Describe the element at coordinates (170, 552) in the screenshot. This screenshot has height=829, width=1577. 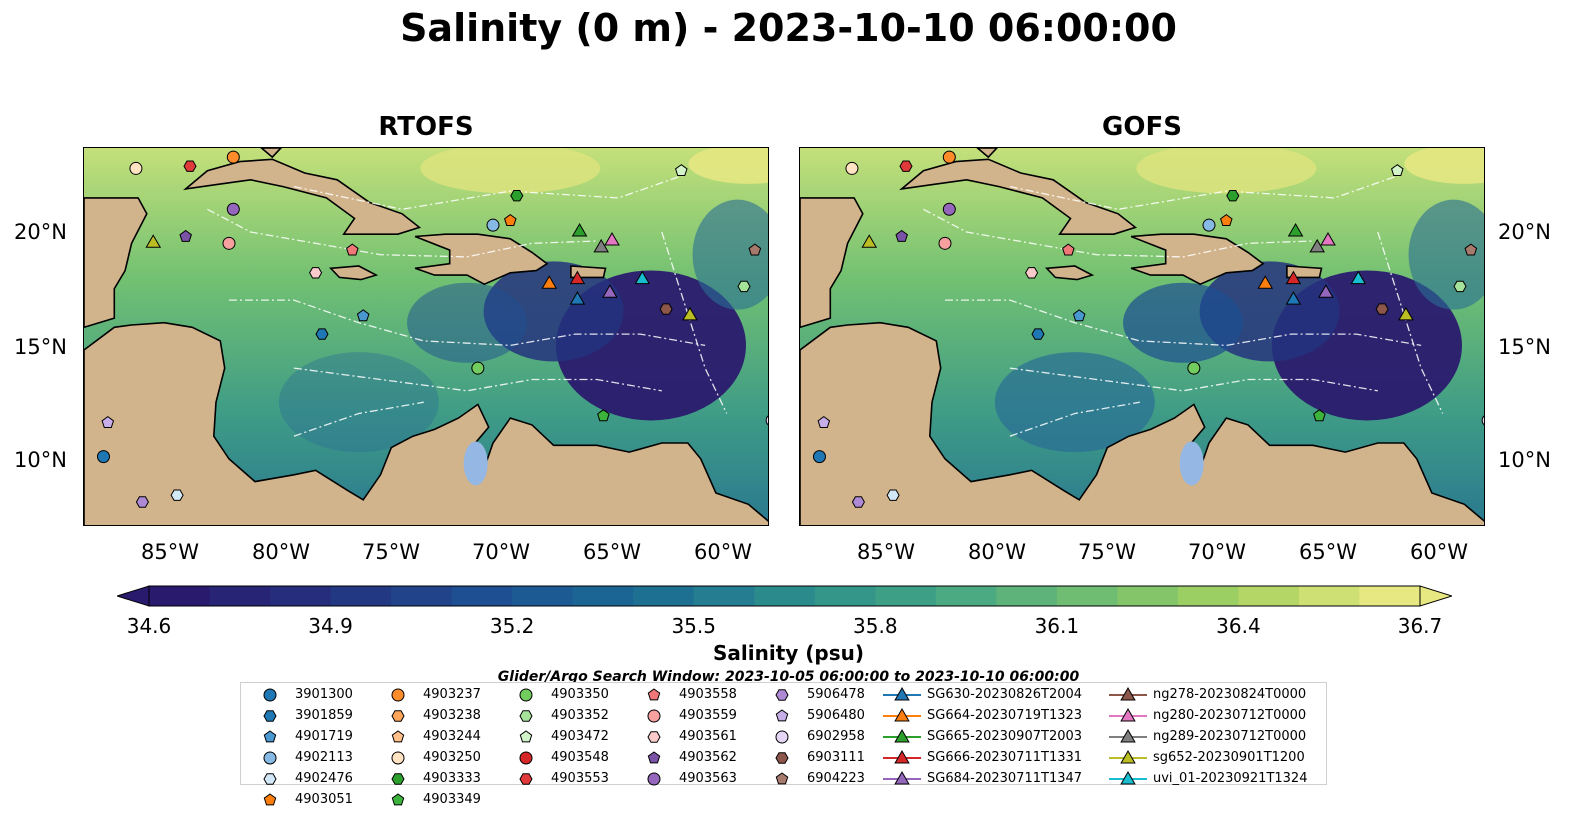
I see `lon-label-85w-left: 85°W` at that location.